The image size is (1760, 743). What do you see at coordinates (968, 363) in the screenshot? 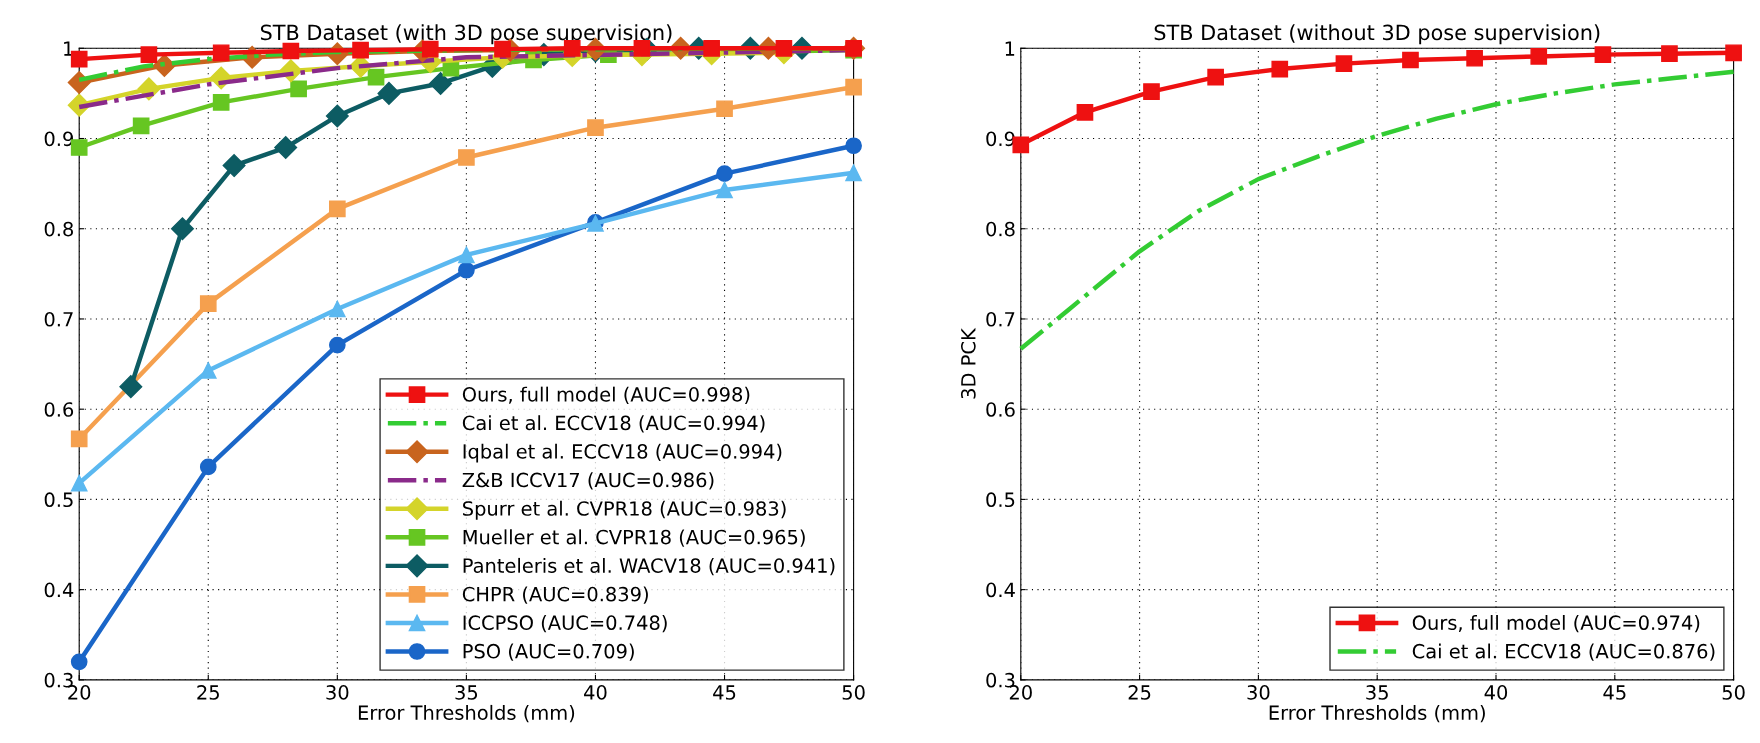
I see `y-axis-title: 3D PCK` at bounding box center [968, 363].